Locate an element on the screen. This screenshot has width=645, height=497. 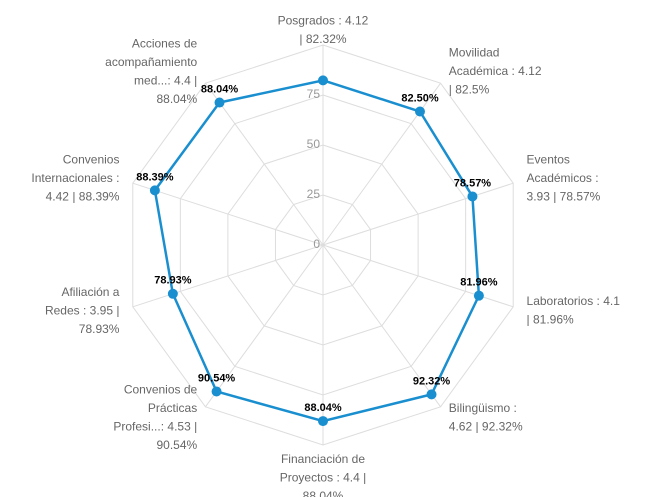
category-label: Movilidad is located at coordinates (474, 53).